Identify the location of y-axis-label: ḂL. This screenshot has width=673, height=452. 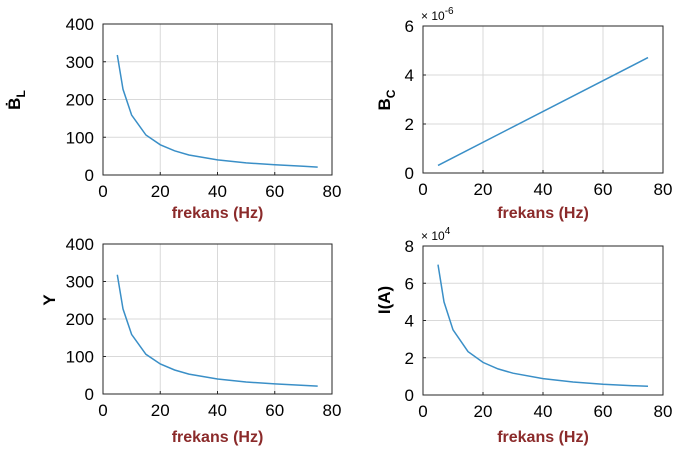
(16, 100).